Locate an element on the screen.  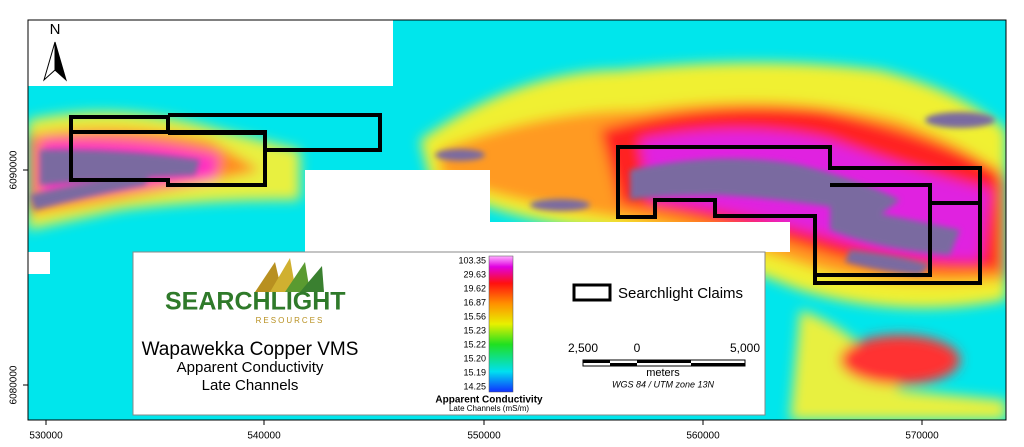
y-tick-label: 6090000 is located at coordinates (14, 169).